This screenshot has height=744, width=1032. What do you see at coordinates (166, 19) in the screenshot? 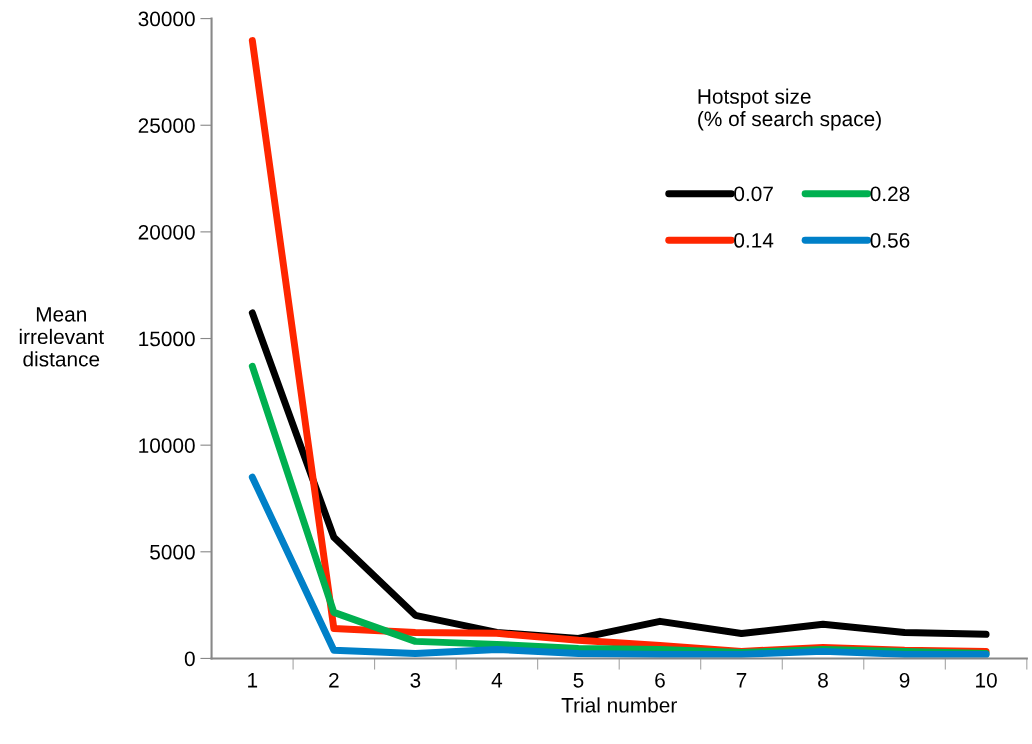
I see `y-tick-label: 30000` at bounding box center [166, 19].